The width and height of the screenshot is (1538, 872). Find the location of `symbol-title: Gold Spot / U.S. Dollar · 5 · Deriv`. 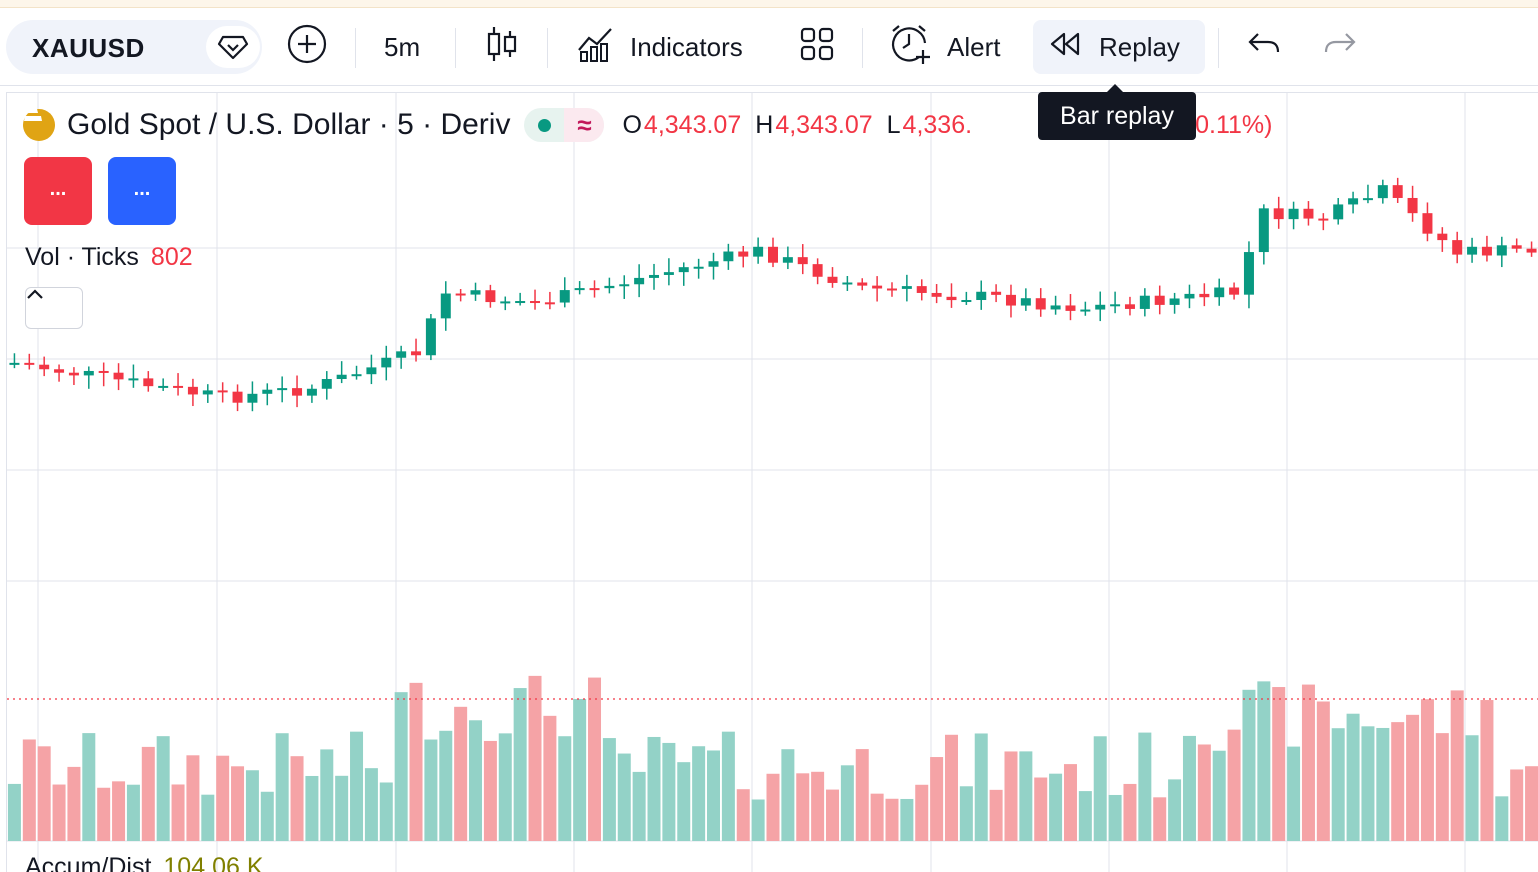

symbol-title: Gold Spot / U.S. Dollar · 5 · Deriv is located at coordinates (289, 124).